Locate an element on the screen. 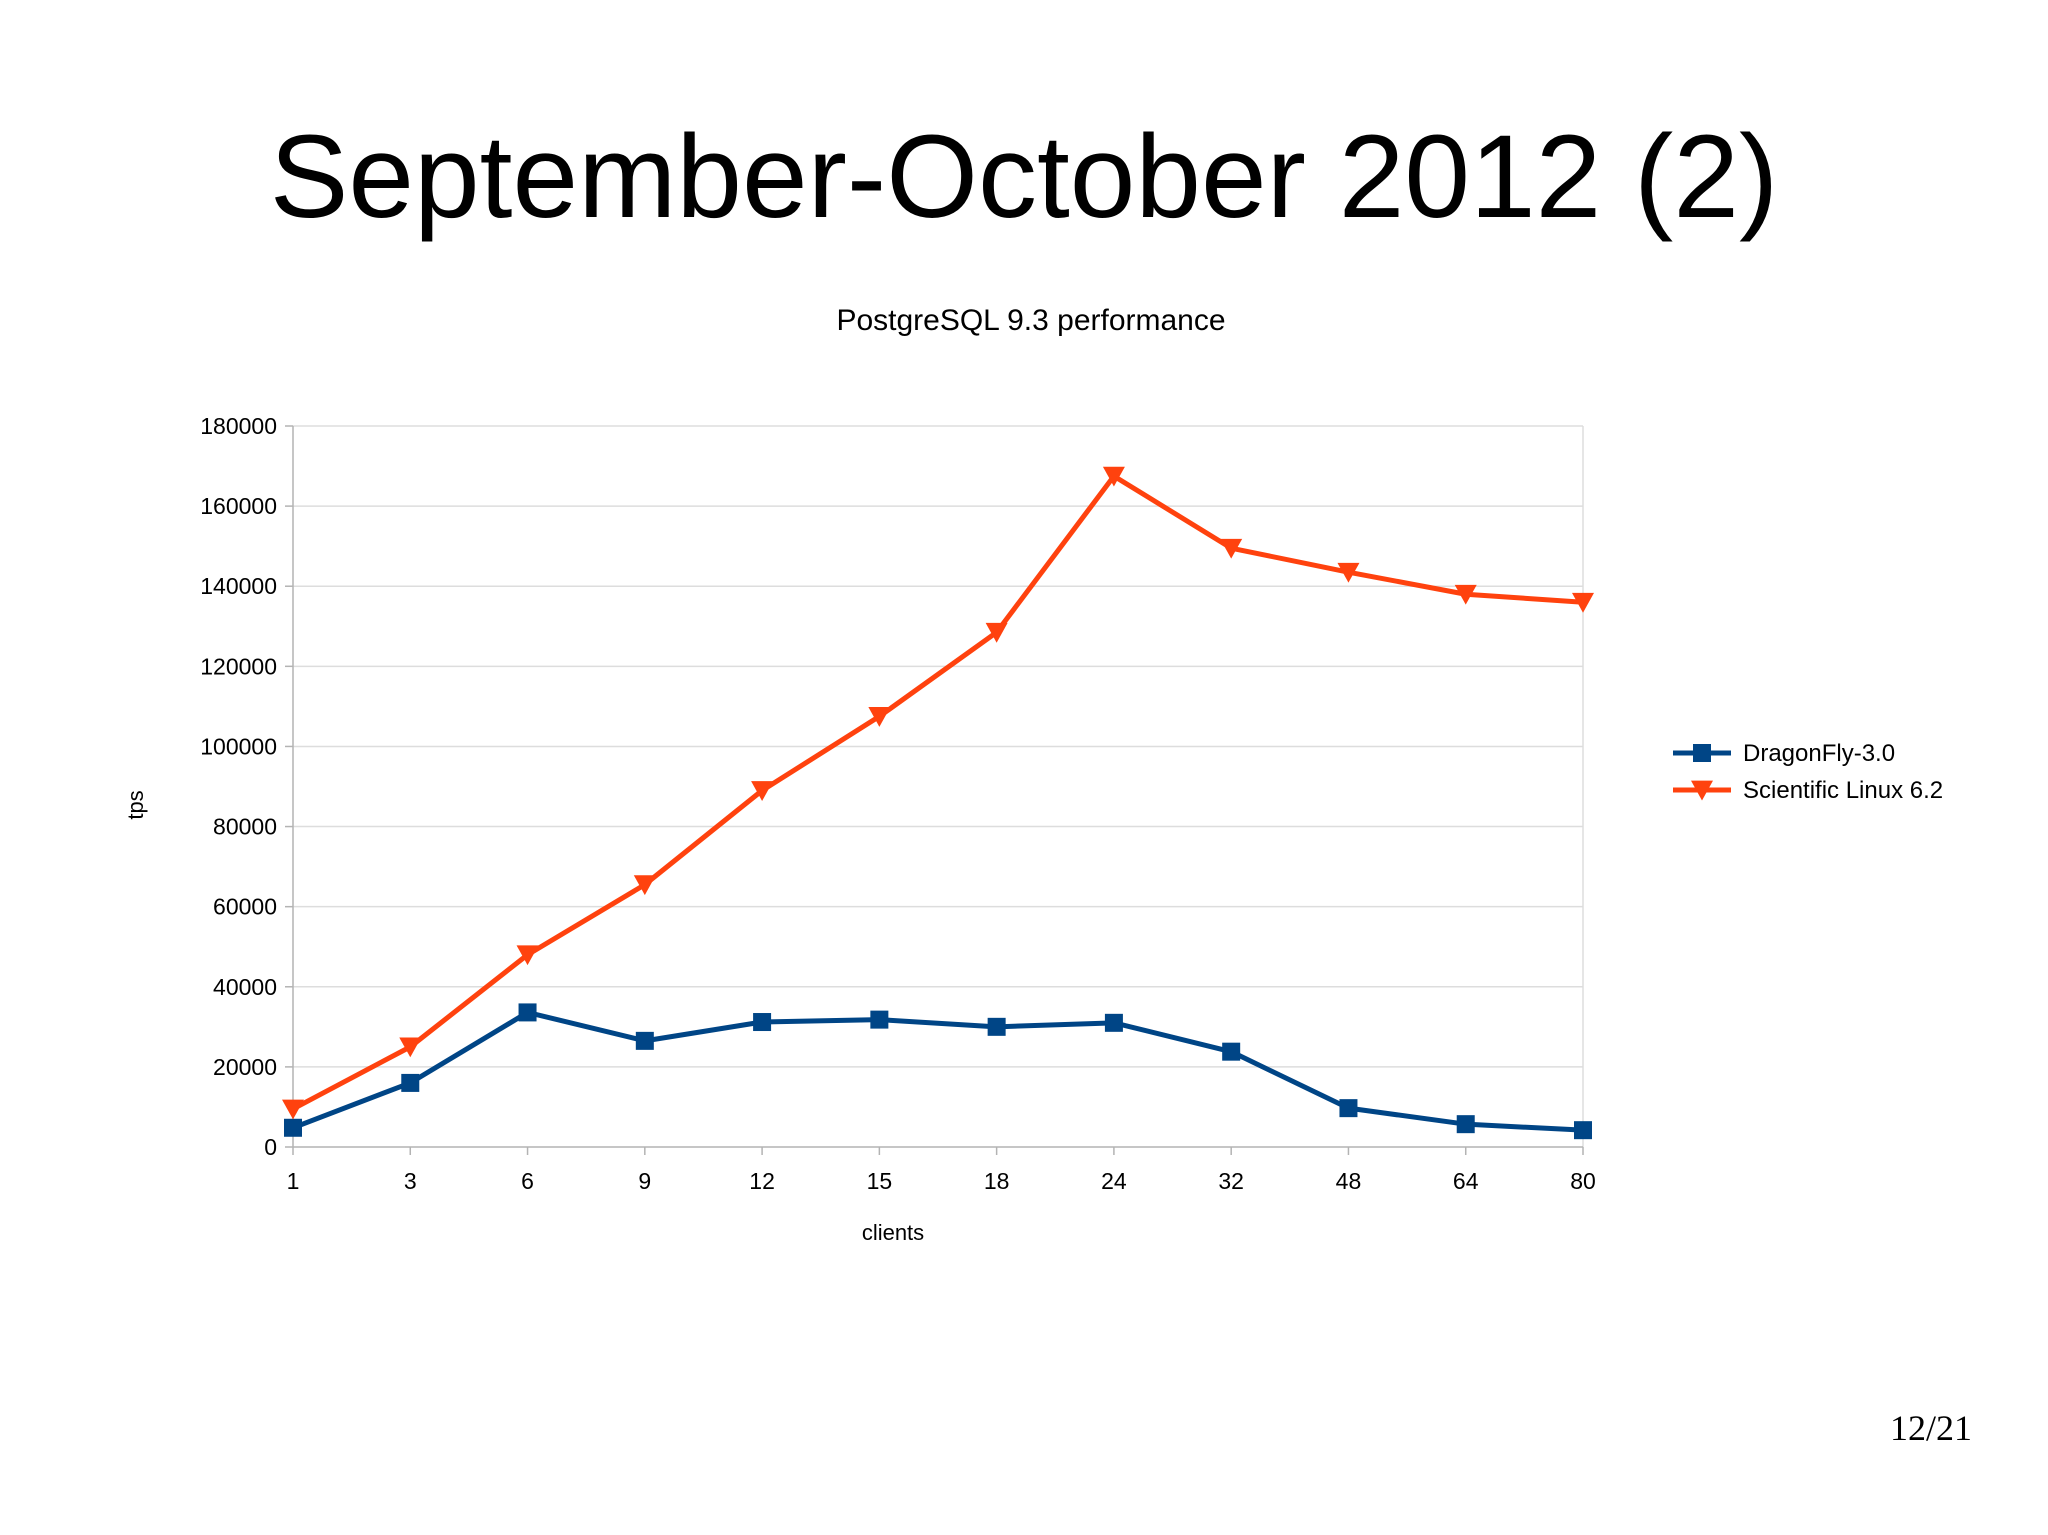 The image size is (2048, 1535). x-tick-label-18: 18 is located at coordinates (997, 1181).